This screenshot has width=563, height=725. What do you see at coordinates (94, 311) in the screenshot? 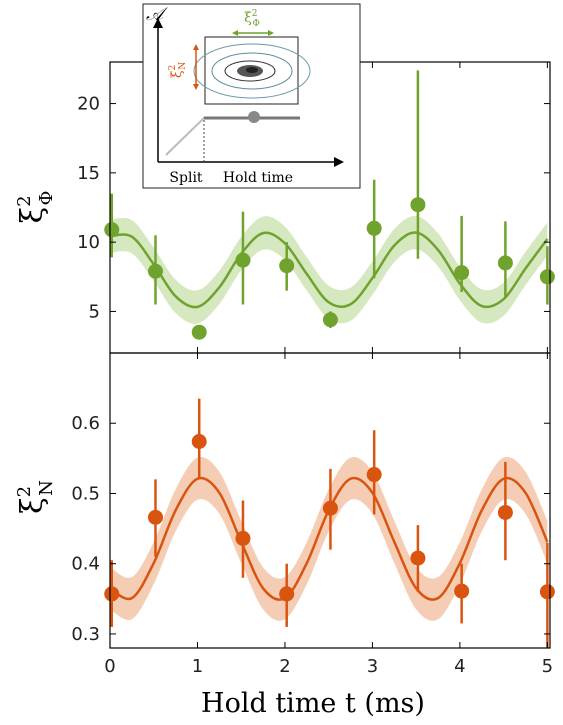
I see `y-tick-label: 5` at bounding box center [94, 311].